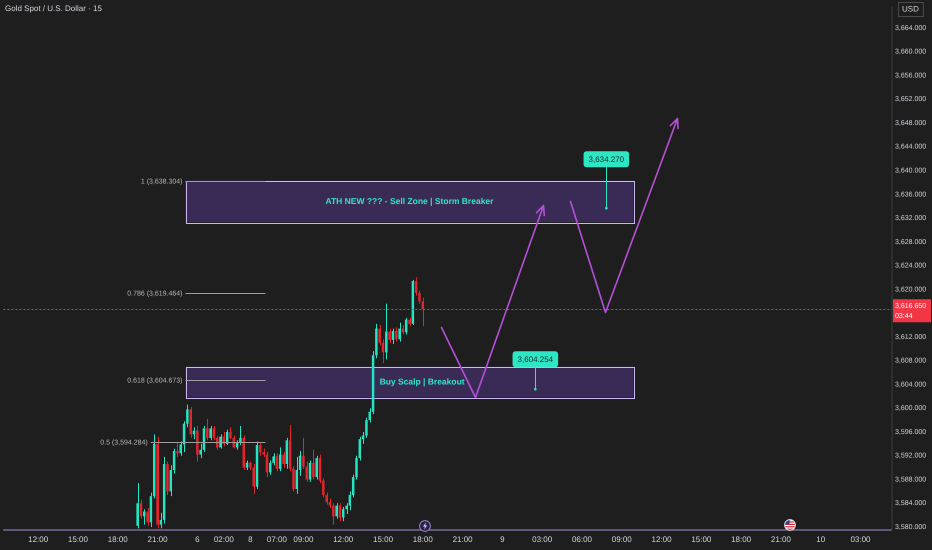 This screenshot has width=932, height=550. What do you see at coordinates (277, 539) in the screenshot?
I see `x-tick-label: 07:00` at bounding box center [277, 539].